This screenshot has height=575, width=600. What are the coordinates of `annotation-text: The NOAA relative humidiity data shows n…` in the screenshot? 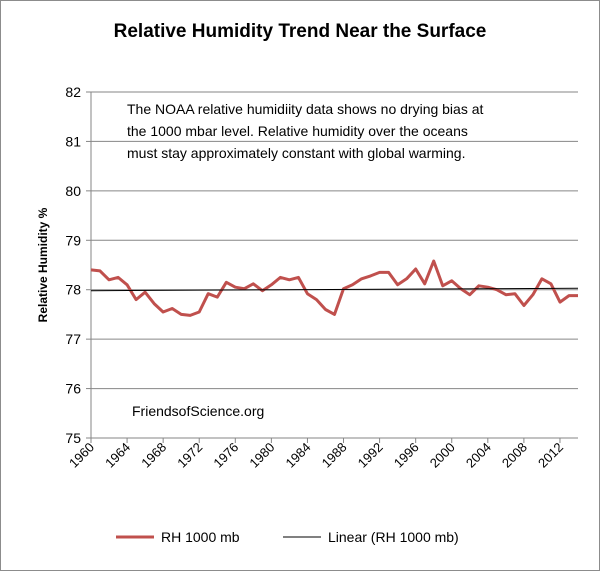 It's located at (305, 131).